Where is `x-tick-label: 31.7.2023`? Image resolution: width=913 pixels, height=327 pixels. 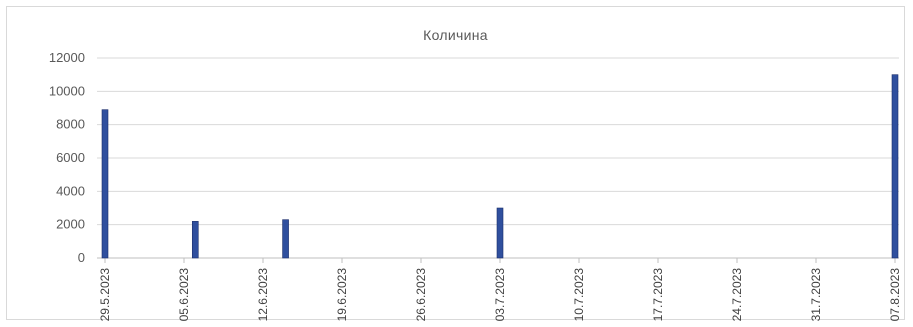
x-tick-label: 31.7.2023 is located at coordinates (816, 294).